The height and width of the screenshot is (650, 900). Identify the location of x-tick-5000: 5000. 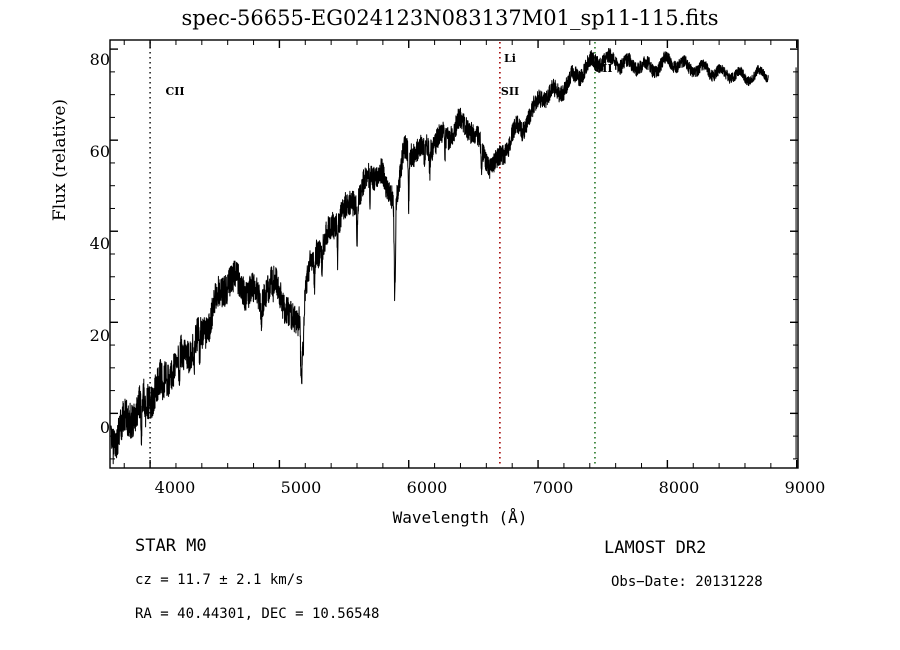
(301, 487).